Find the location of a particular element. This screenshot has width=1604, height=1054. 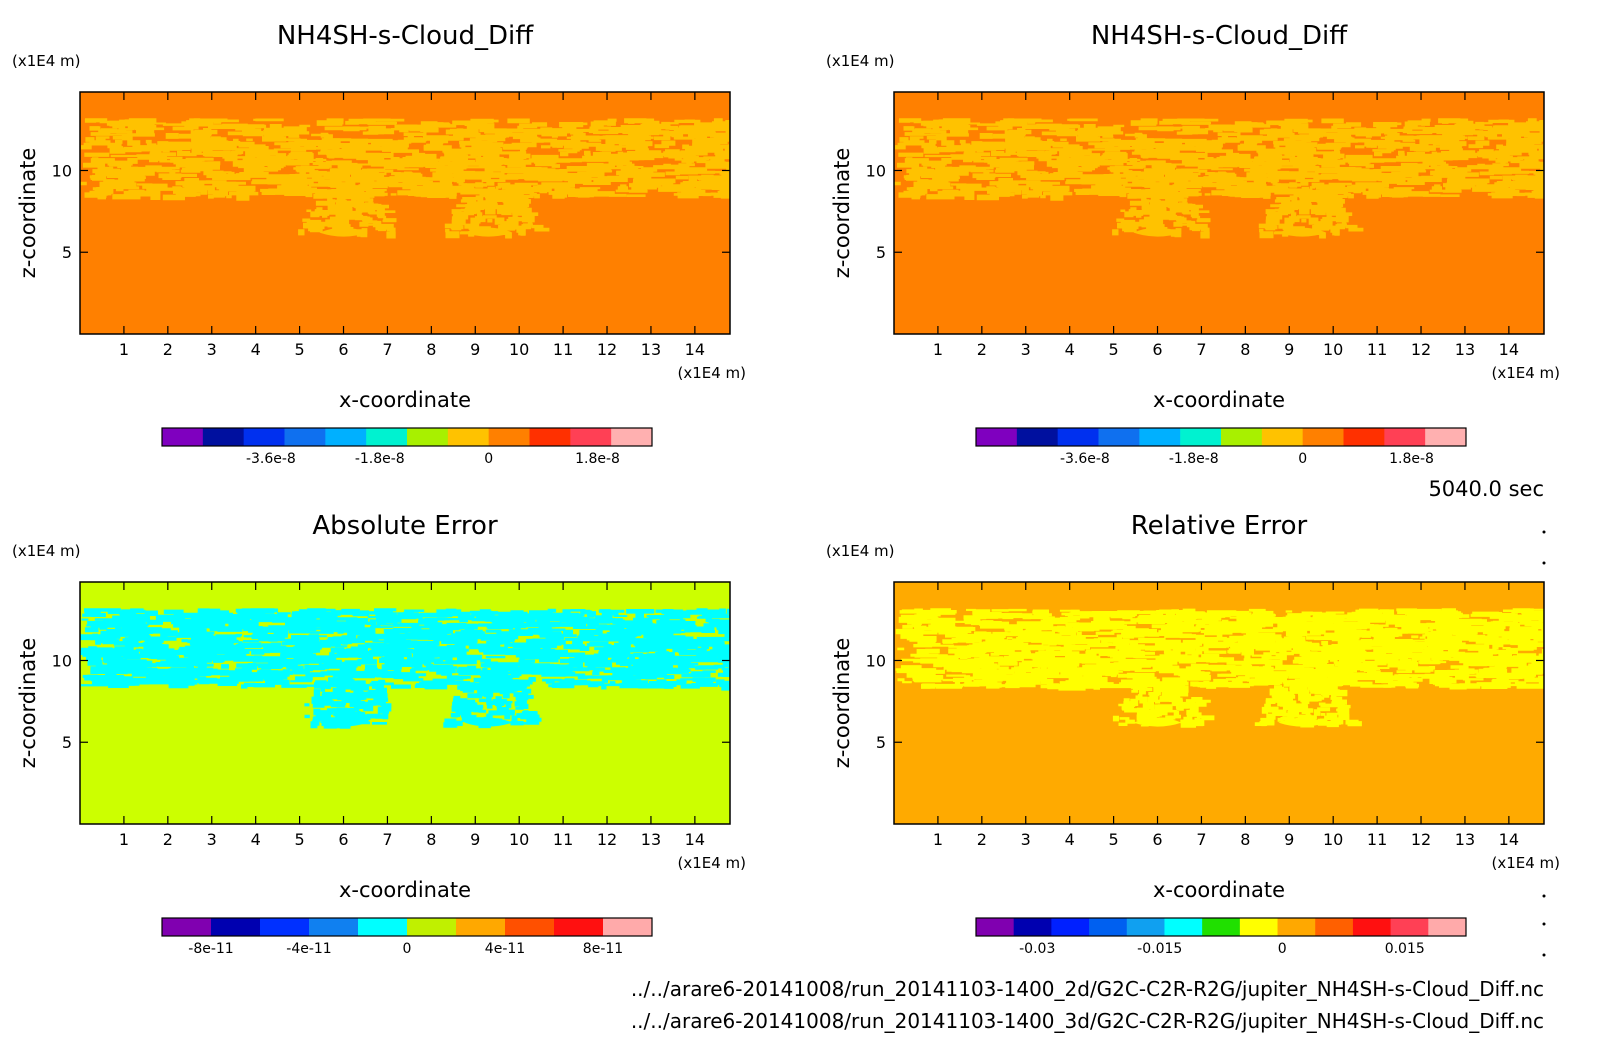

chart-title: NH4SH-s-Cloud_Diff is located at coordinates (1219, 36).